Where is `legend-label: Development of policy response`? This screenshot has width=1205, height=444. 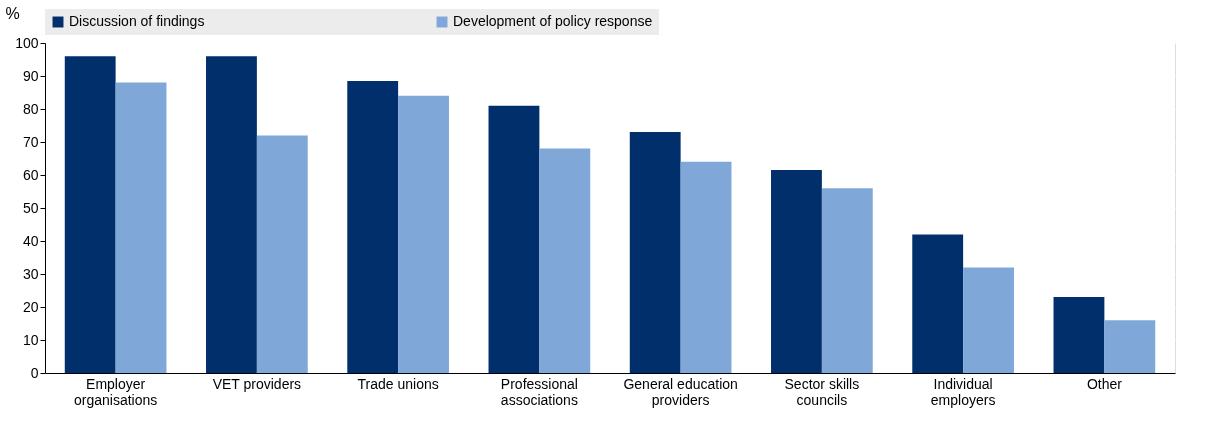 legend-label: Development of policy response is located at coordinates (553, 21).